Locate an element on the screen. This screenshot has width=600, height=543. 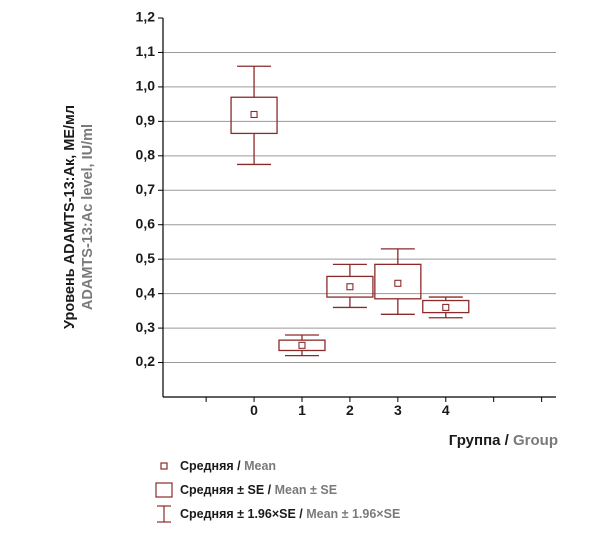
x-axis-label-sep: / is located at coordinates (506, 440).